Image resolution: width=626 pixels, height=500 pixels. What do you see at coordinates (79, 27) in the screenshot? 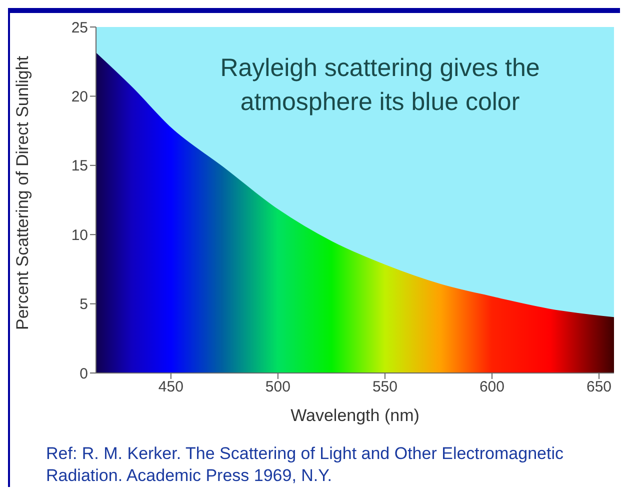
I see `y-tick-label: 25` at bounding box center [79, 27].